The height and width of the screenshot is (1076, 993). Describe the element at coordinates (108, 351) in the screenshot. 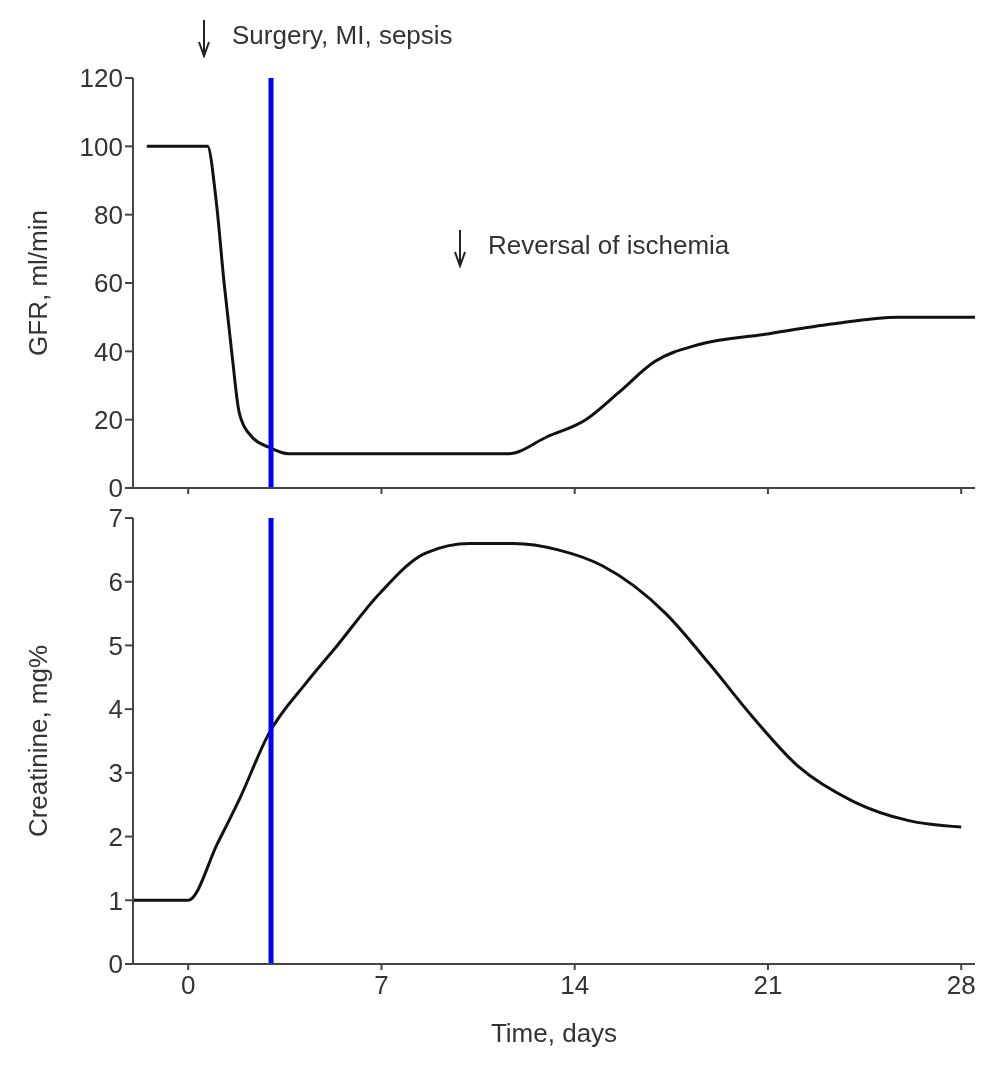

I see `y-tick-label: 40` at that location.